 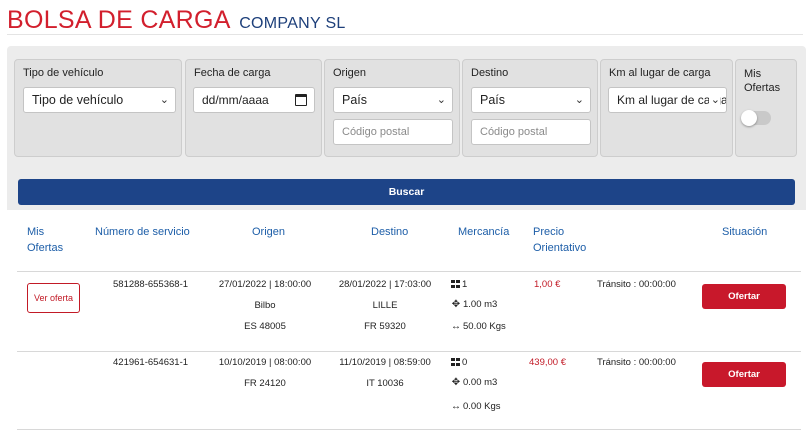 I want to click on origin-city: Bilbo, so click(x=265, y=305).